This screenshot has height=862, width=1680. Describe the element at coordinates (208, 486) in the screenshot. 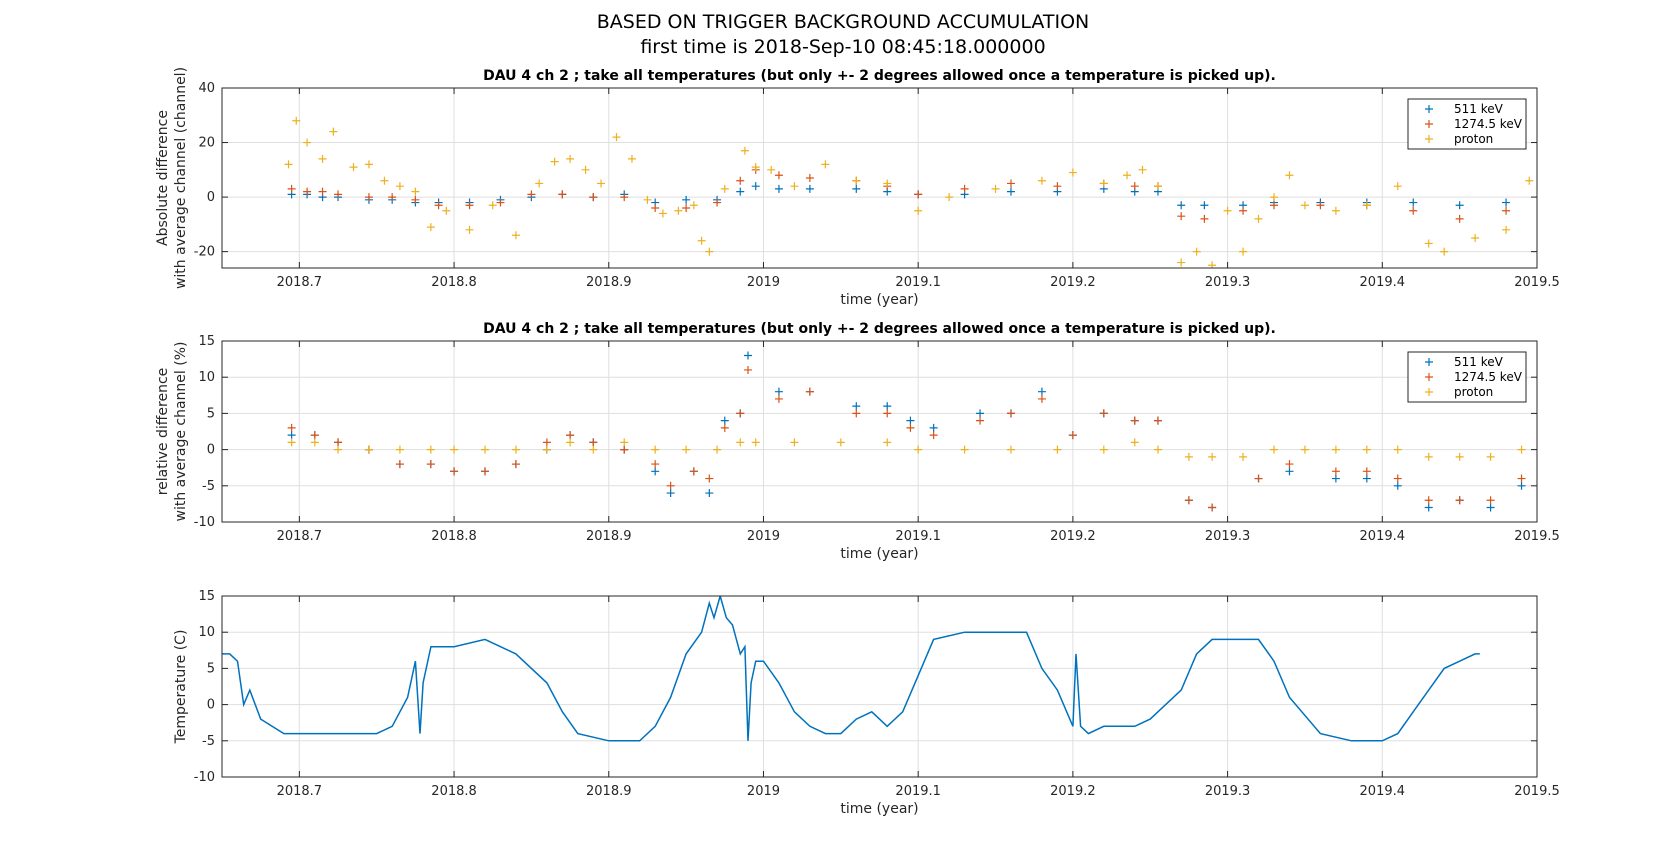

I see `y-tick-label: -5` at that location.